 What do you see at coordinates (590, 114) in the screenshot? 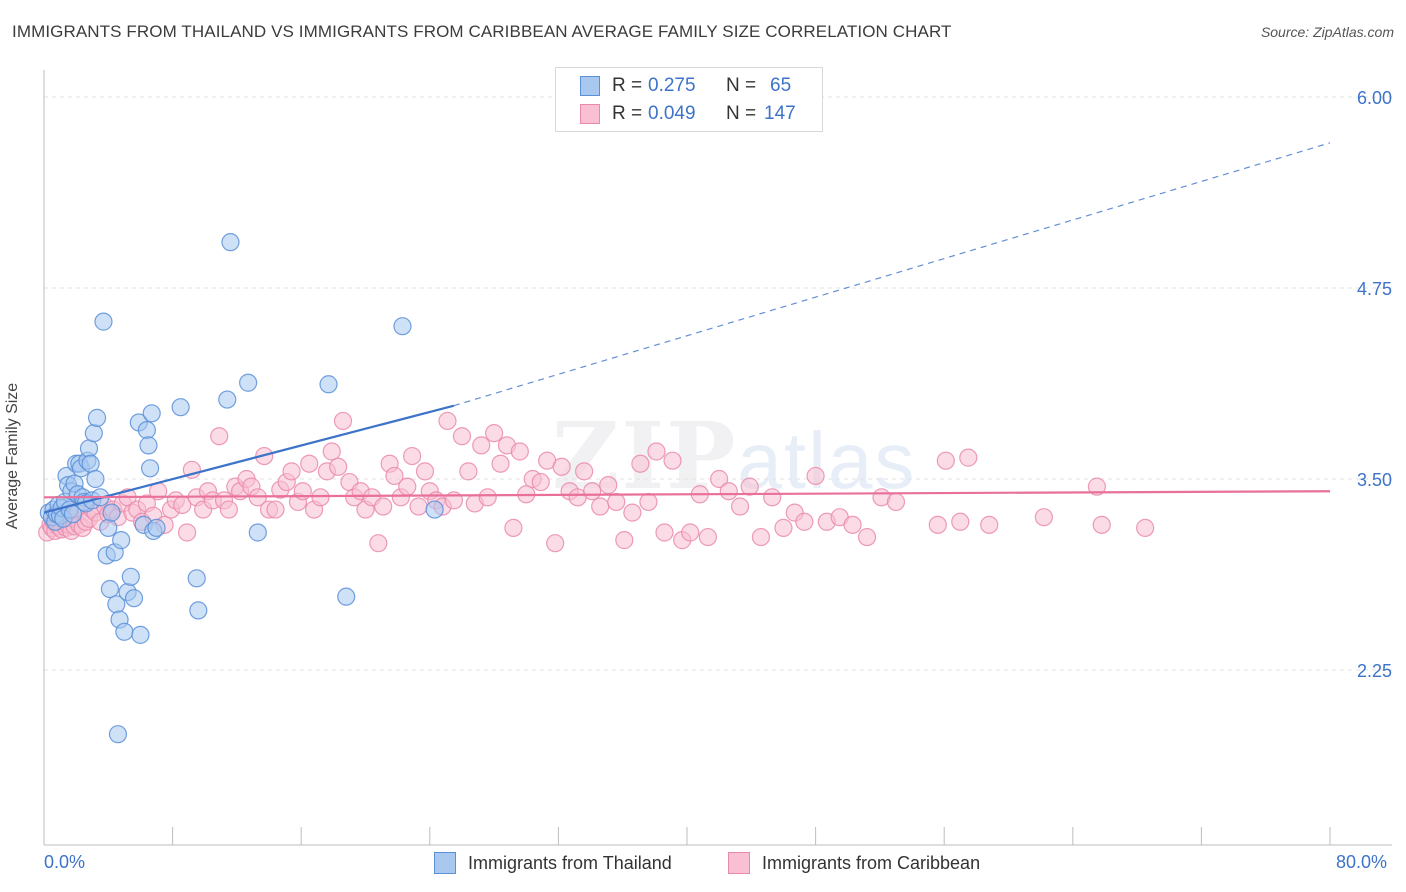
I see `caribbean-swatch` at bounding box center [590, 114].